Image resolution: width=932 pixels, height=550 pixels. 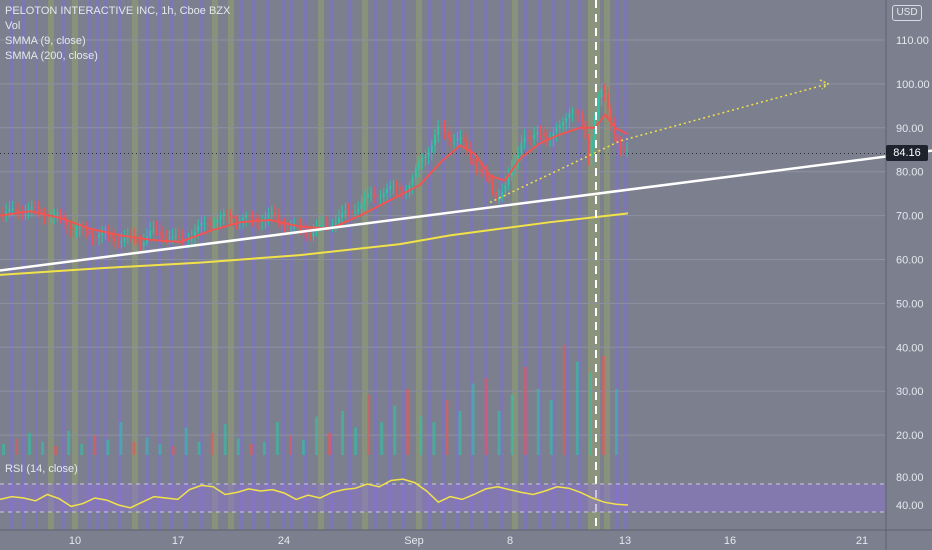 I want to click on legend-smma200: SMMA (200, close), so click(x=51, y=56).